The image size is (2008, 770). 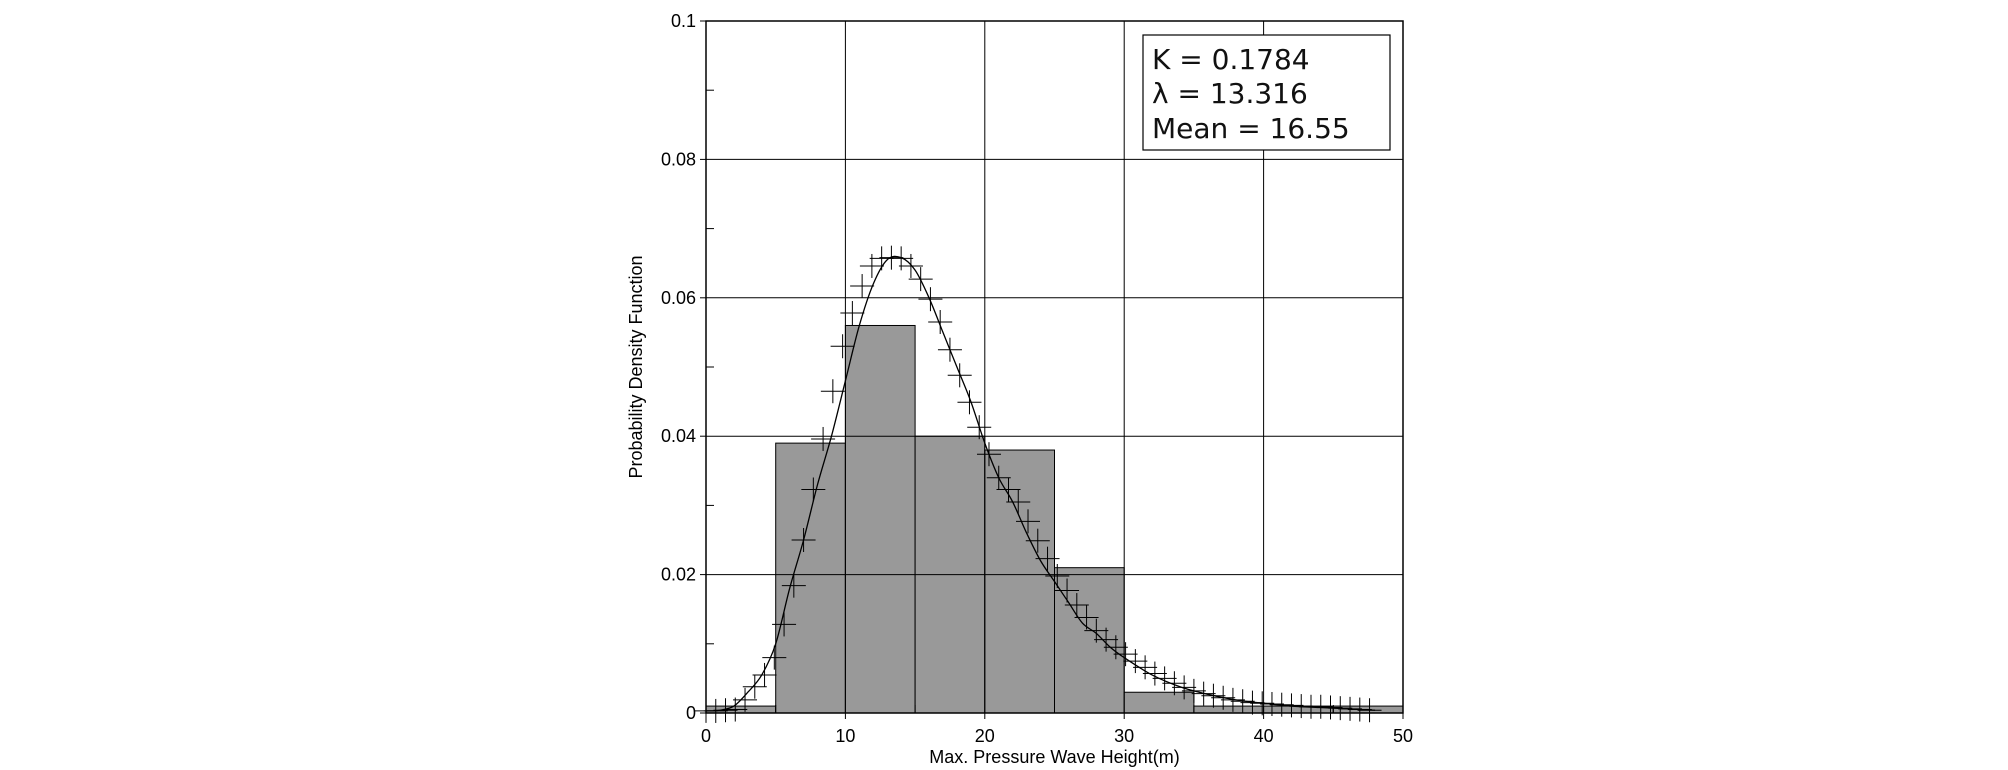 I want to click on y-axis-title: Probability Density Function, so click(x=636, y=366).